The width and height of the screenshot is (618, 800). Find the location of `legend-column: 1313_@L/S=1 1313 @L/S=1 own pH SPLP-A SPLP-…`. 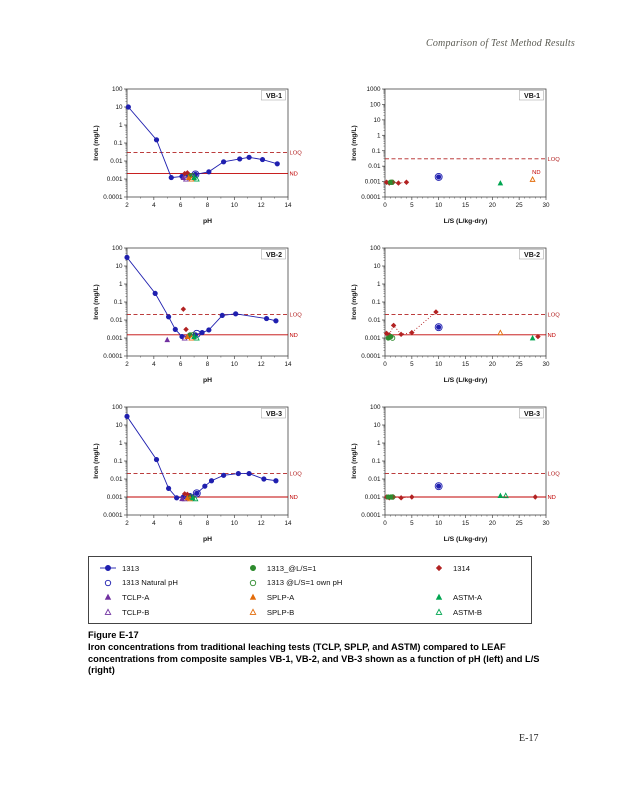

legend-column: 1313_@L/S=1 1313 @L/S=1 own pH SPLP-A SPLP-… is located at coordinates (337, 591).